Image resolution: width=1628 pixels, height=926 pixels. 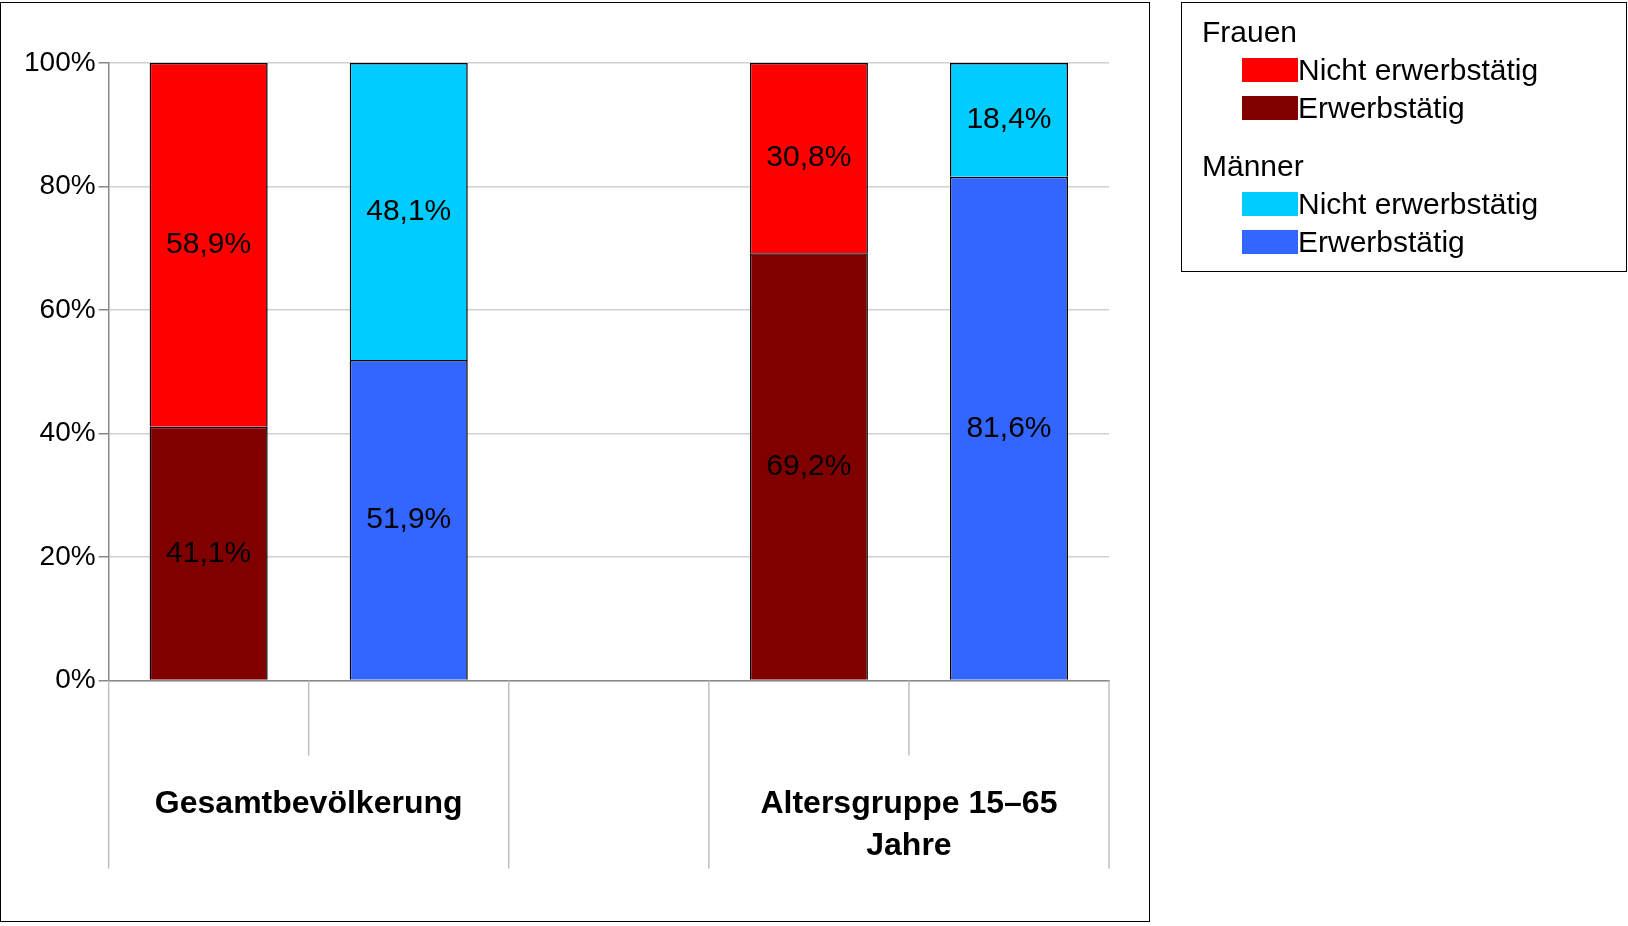 I want to click on y-tick-label: 20%, so click(x=67, y=555).